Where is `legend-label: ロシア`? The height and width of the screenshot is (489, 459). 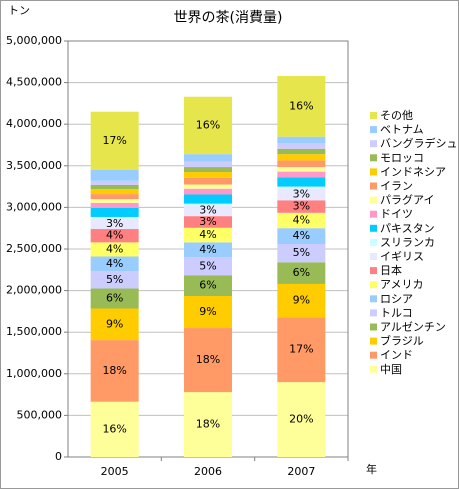 legend-label: ロシア is located at coordinates (396, 298).